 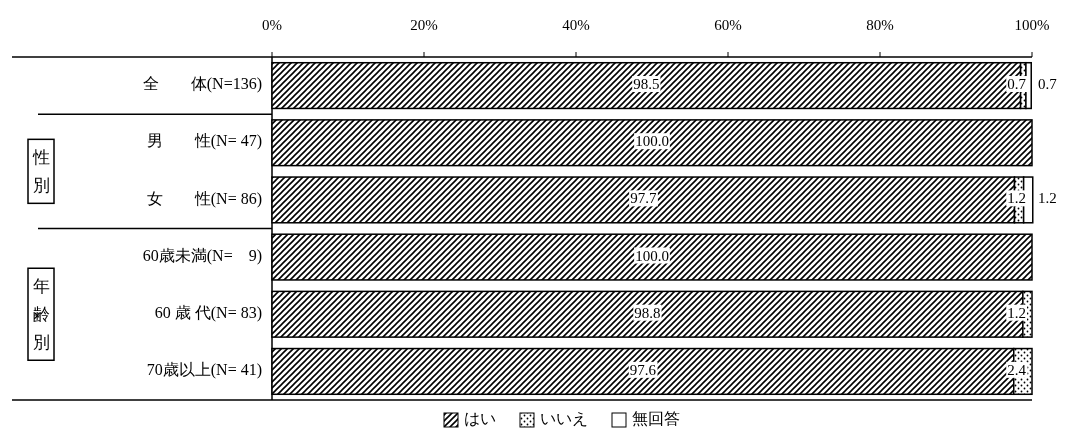 What do you see at coordinates (208, 312) in the screenshot?
I see `category: 60 歳 代(N= 83)` at bounding box center [208, 312].